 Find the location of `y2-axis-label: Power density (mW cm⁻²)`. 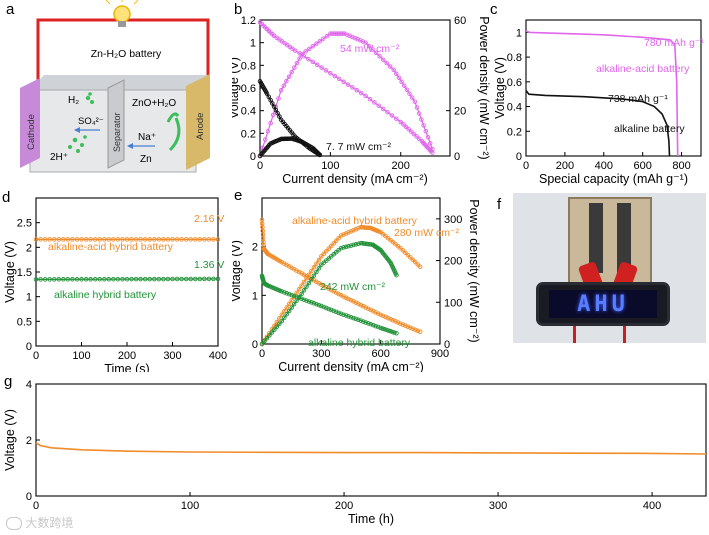

y2-axis-label: Power density (mW cm⁻²) is located at coordinates (474, 270).